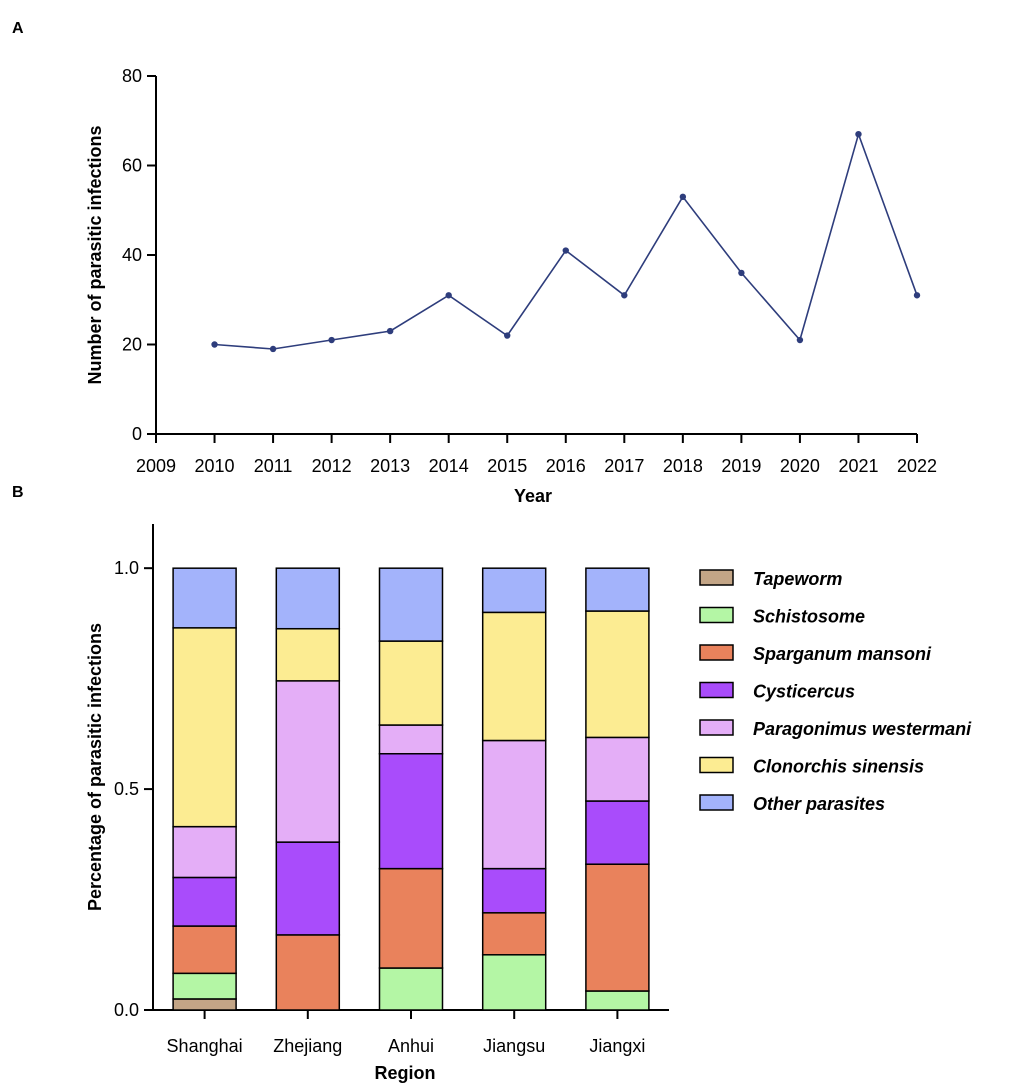 This screenshot has width=1021, height=1089. Describe the element at coordinates (624, 466) in the screenshot. I see `x-tick-label: 2017` at that location.